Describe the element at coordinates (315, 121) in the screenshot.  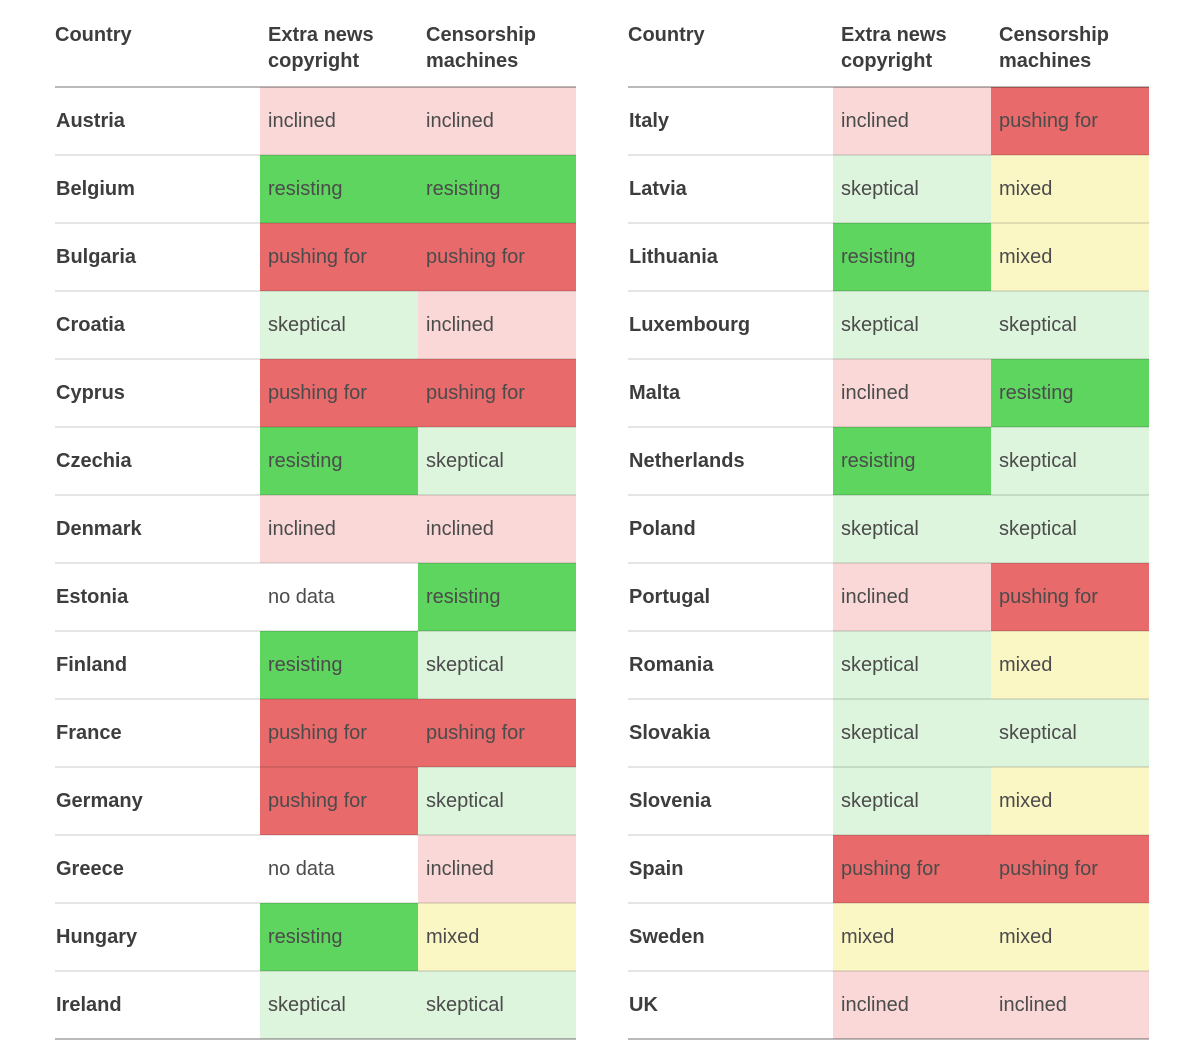
I see `table-row: Austria inclined inclined` at that location.